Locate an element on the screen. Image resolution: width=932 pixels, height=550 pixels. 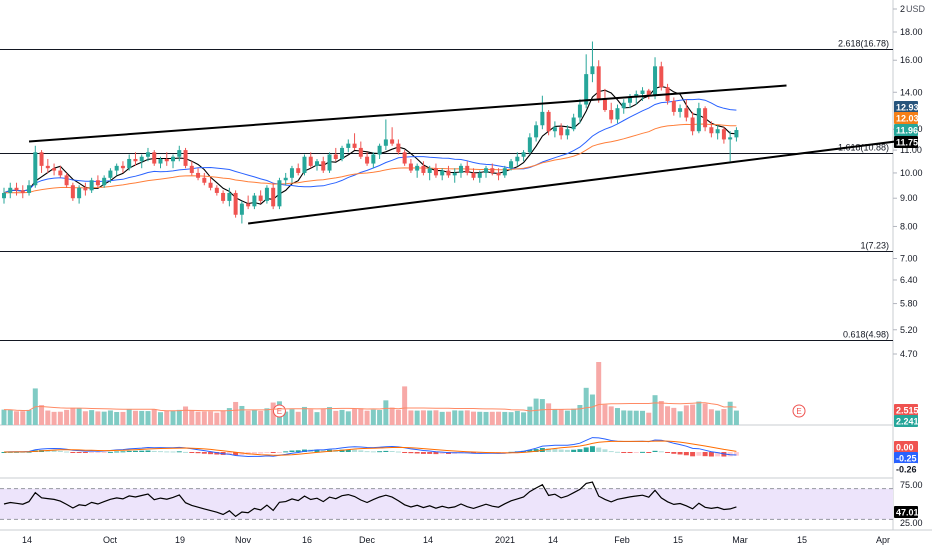
earnings-marker-label: E is located at coordinates (279, 411).